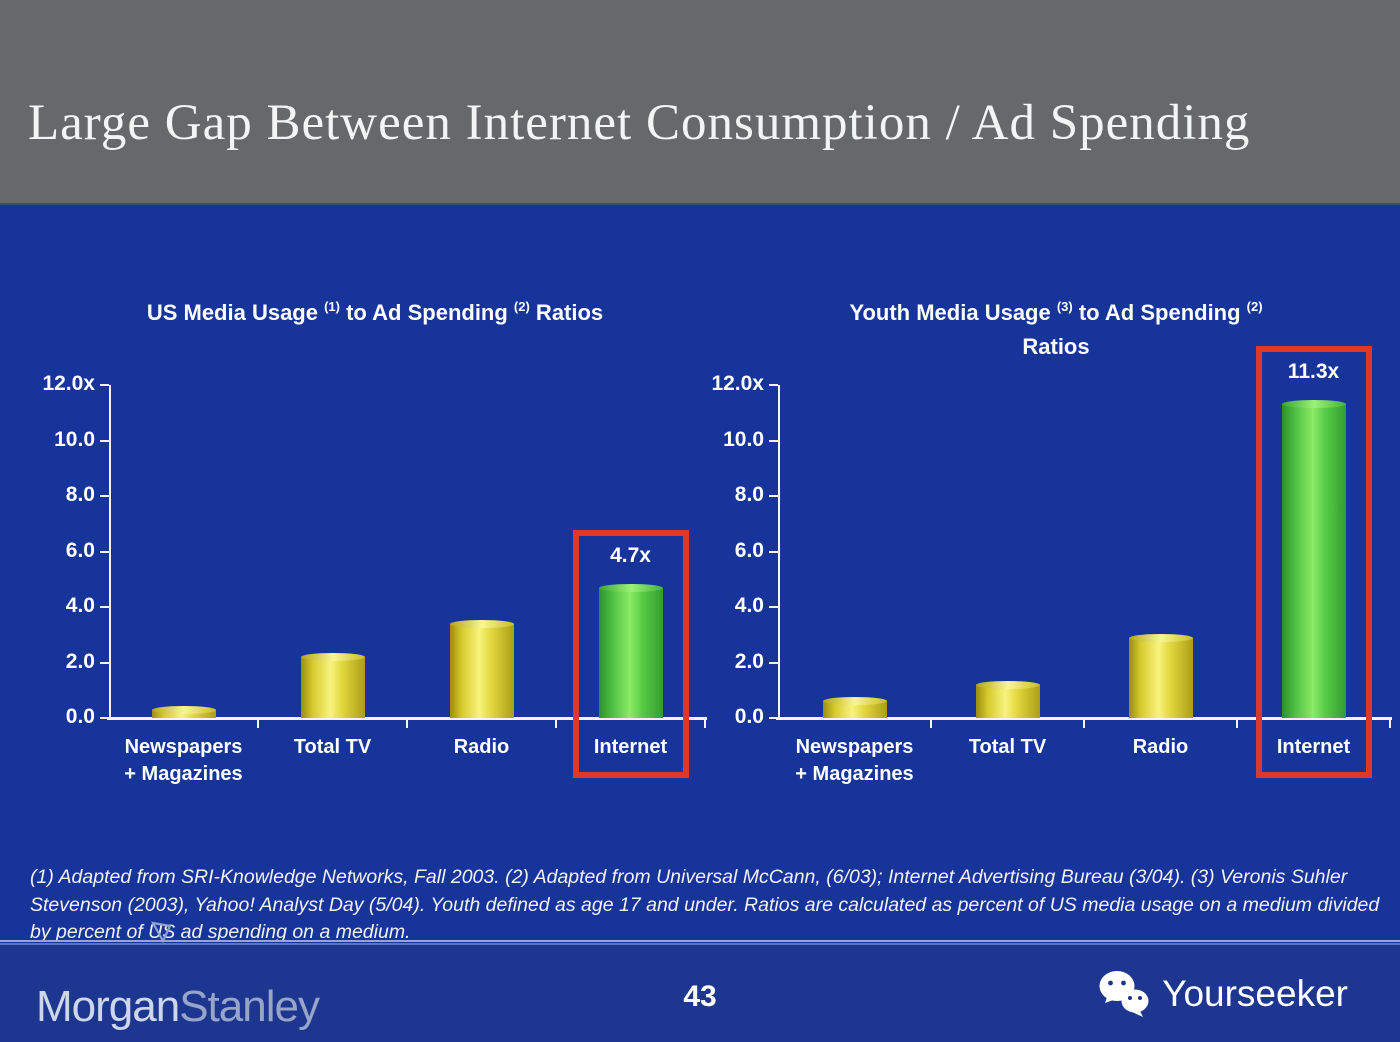  Describe the element at coordinates (1313, 371) in the screenshot. I see `data-label-internet: 11.3x` at that location.